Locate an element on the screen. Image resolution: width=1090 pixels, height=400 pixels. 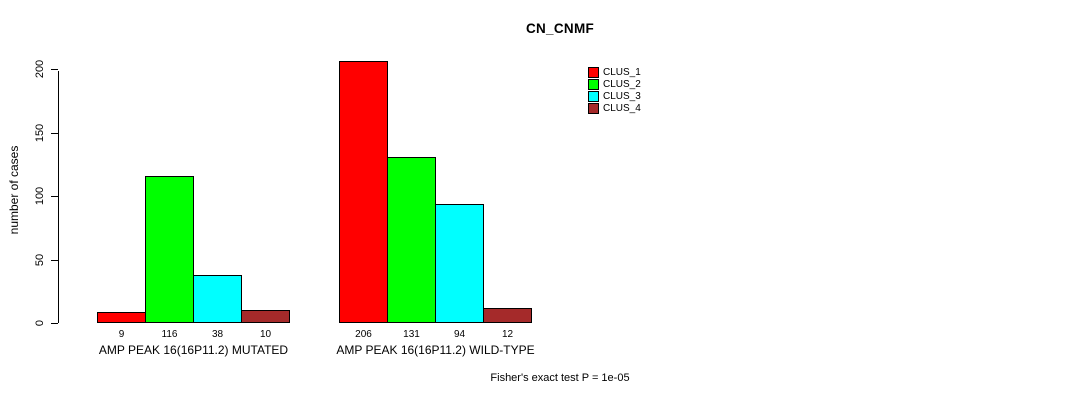
bar-value-label: 94 is located at coordinates (459, 334).